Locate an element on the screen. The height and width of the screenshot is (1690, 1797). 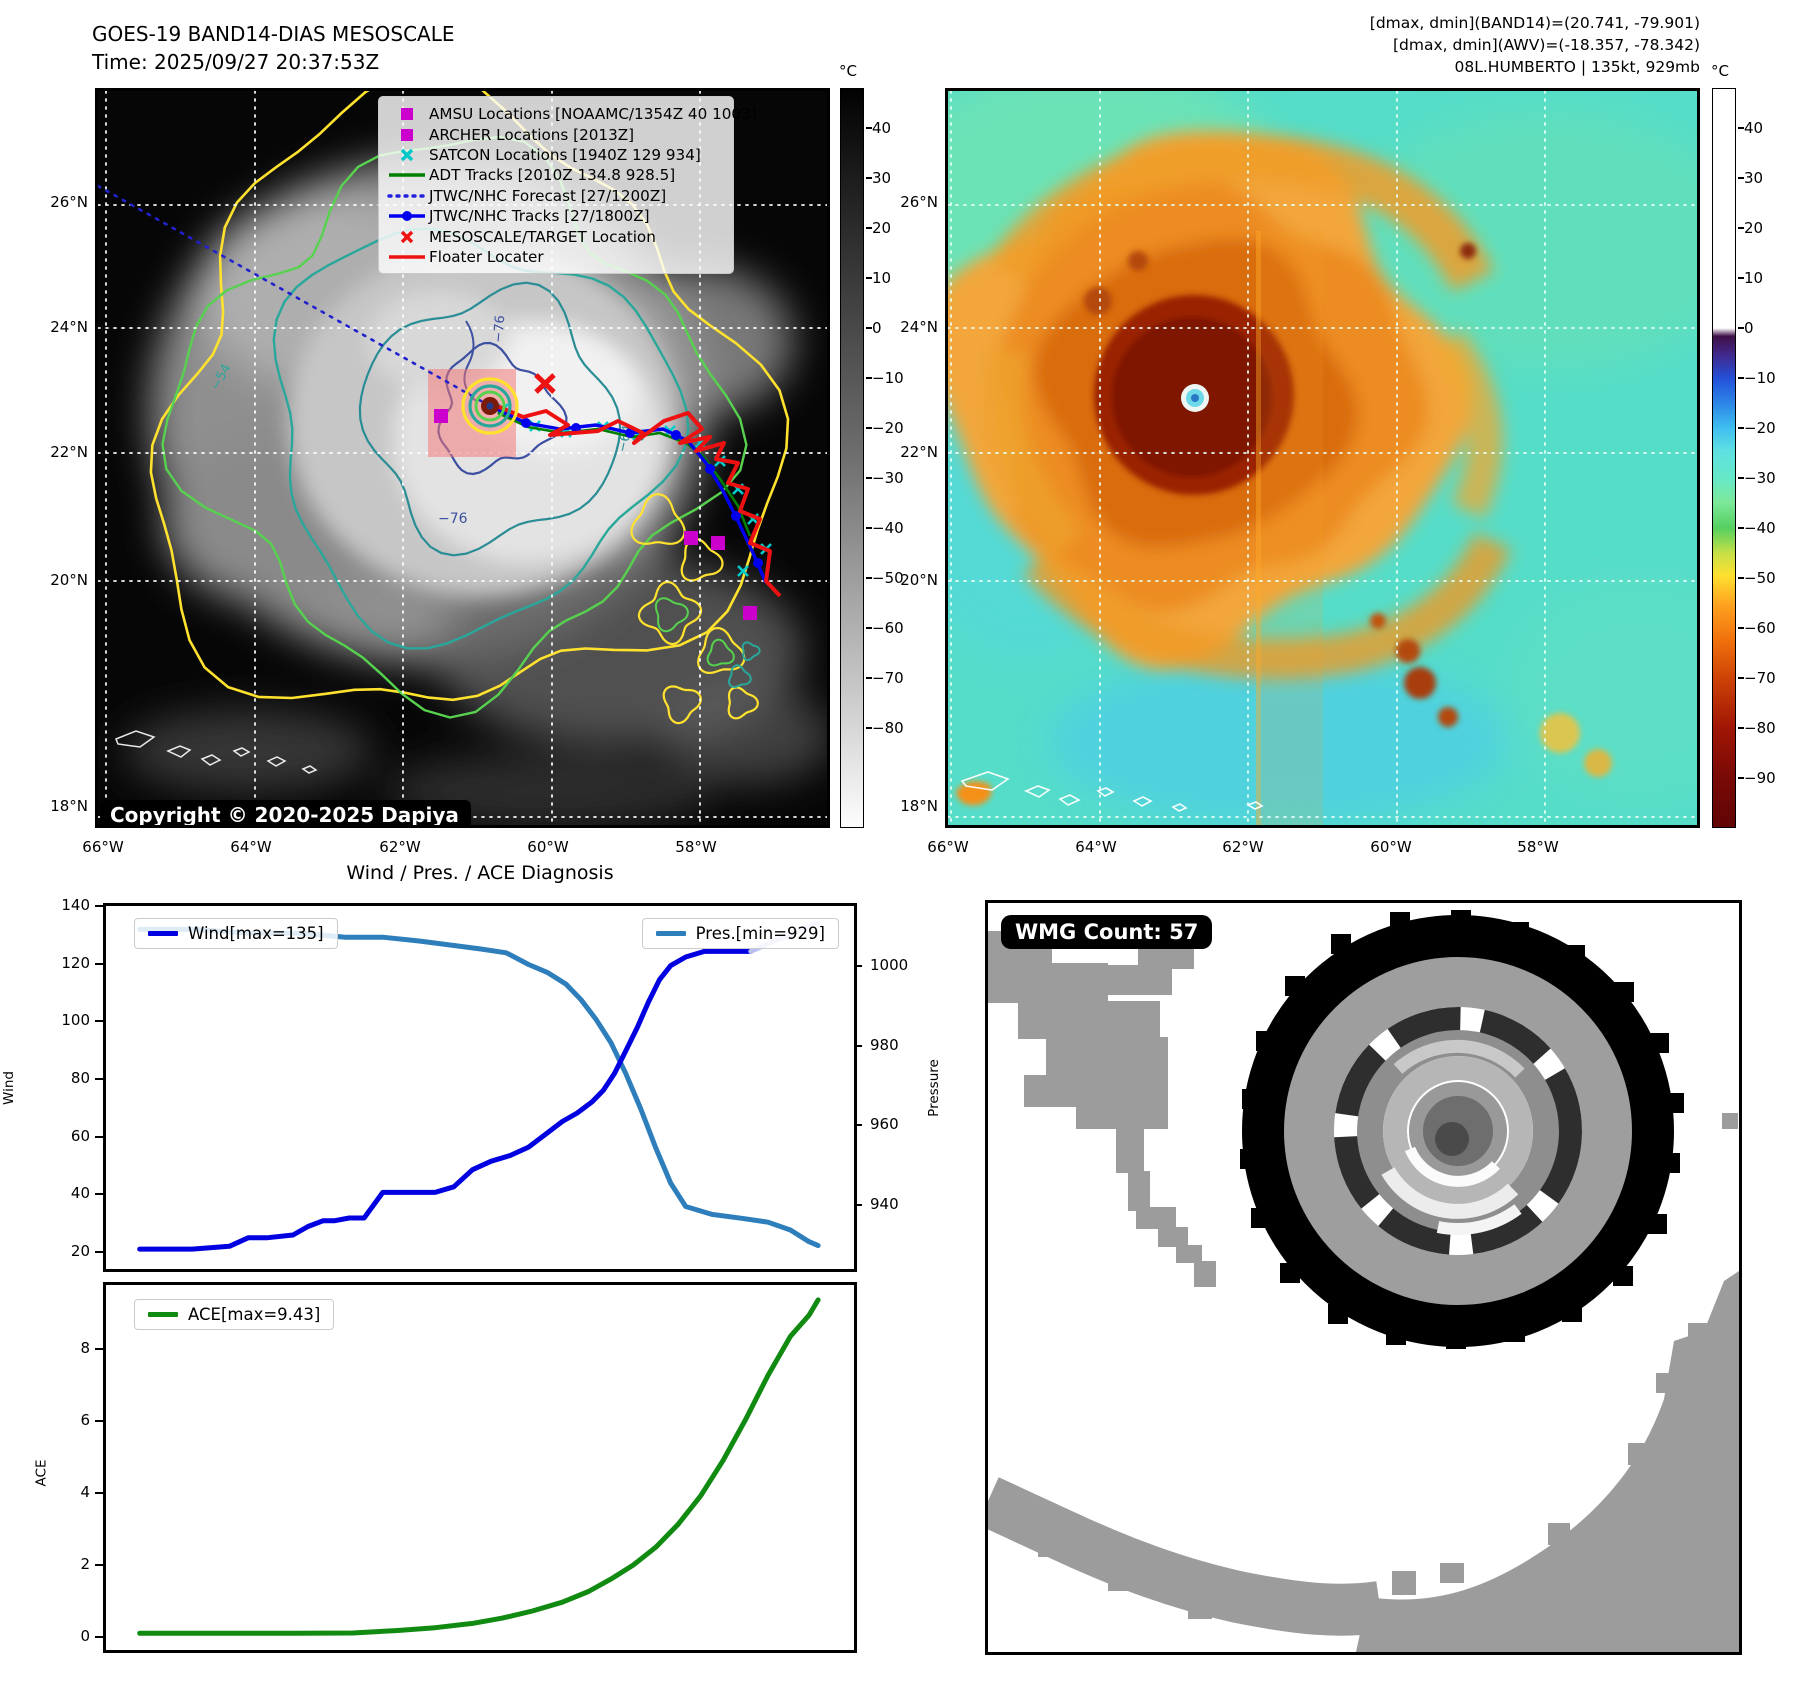
band14-colorbar-tick-label: −40 is located at coordinates (888, 528).